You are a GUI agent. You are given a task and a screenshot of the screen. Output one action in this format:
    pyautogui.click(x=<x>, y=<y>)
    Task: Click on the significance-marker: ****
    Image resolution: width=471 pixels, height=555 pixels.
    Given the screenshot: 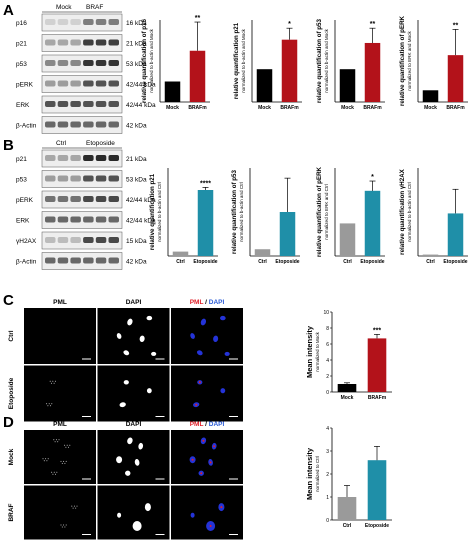 What is the action you would take?
    pyautogui.click(x=205, y=183)
    